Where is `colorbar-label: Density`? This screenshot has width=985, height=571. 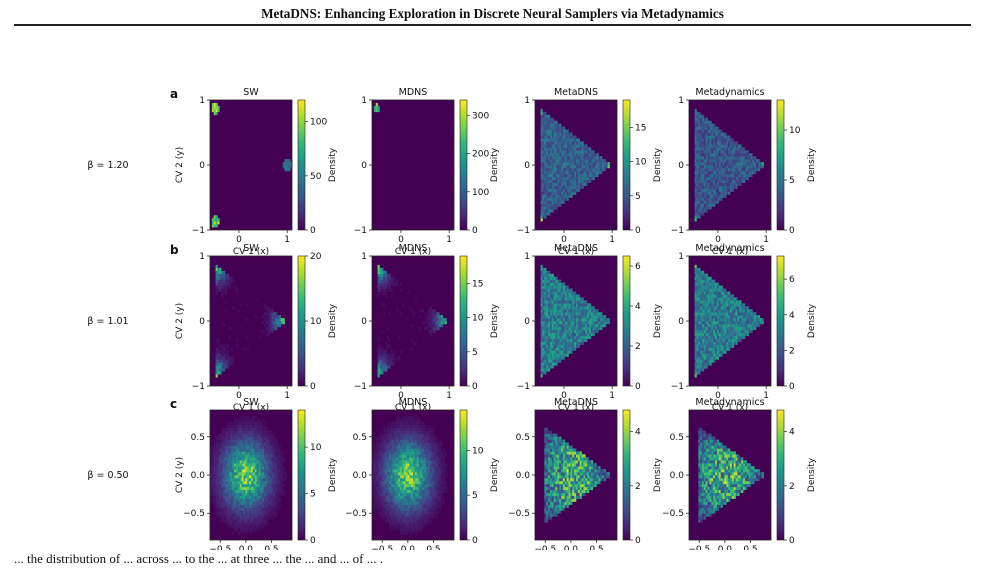 colorbar-label: Density is located at coordinates (812, 320).